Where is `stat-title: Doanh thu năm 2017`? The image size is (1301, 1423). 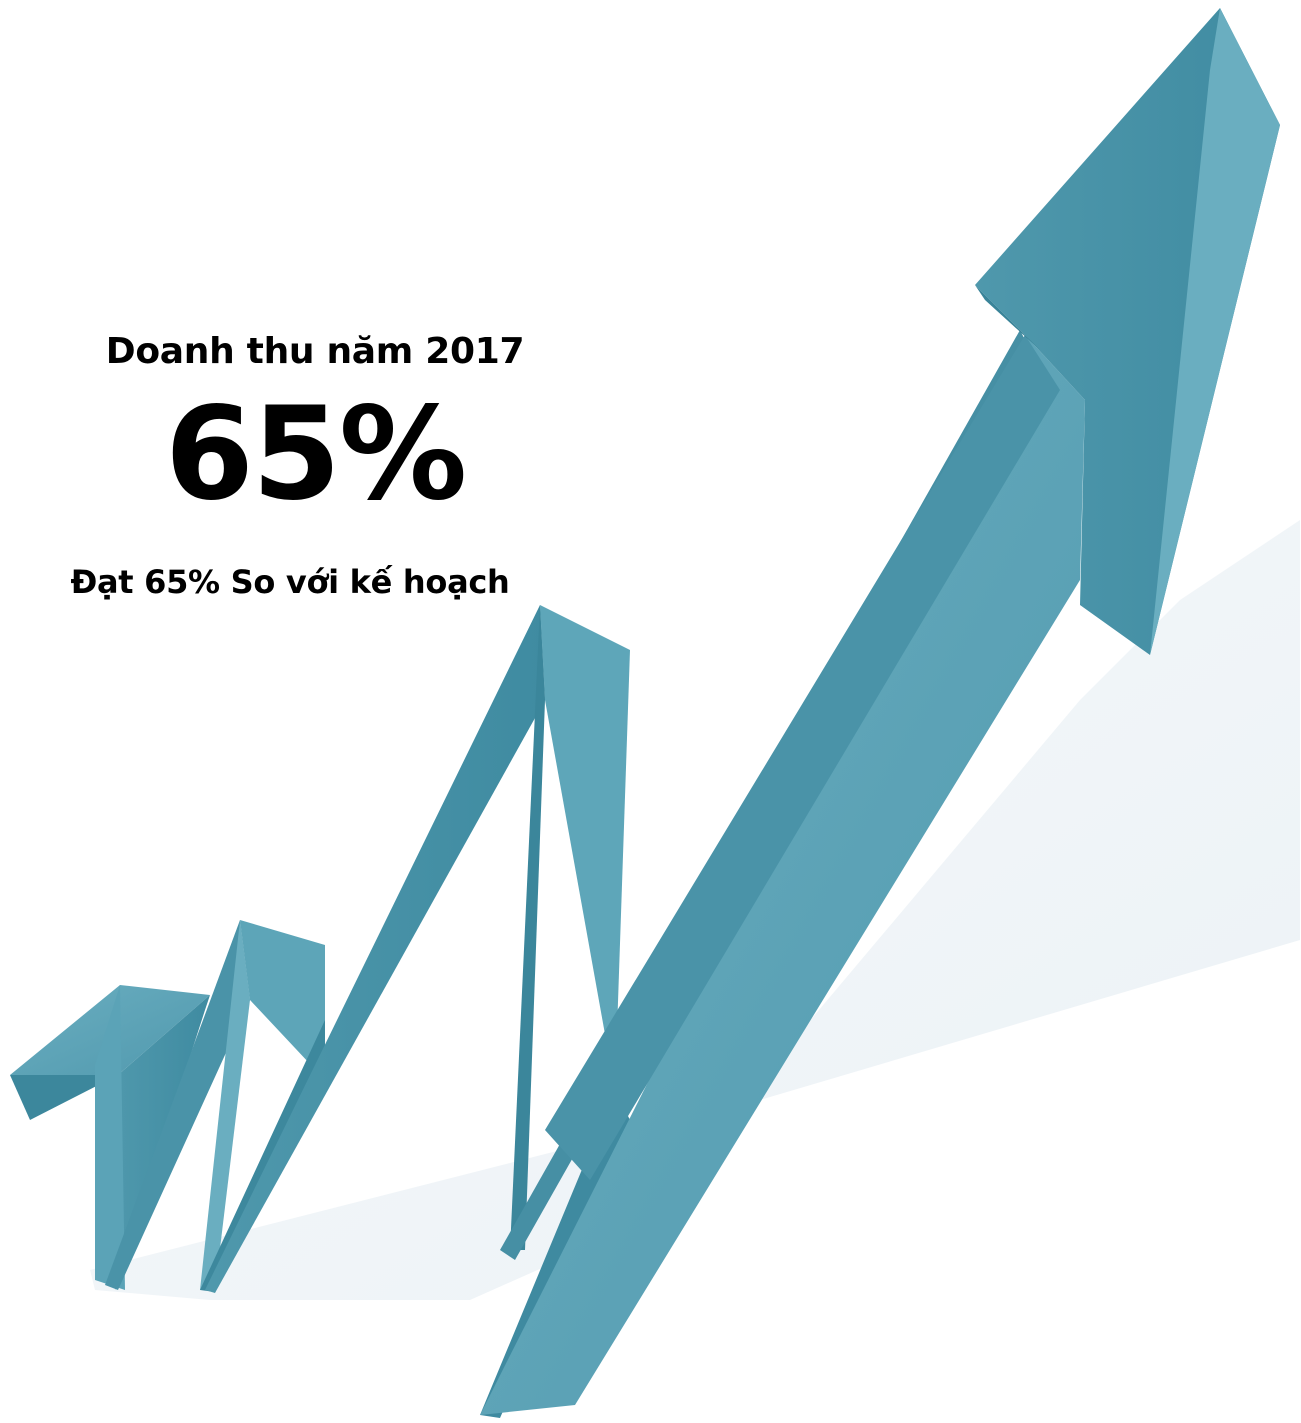
stat-title: Doanh thu năm 2017 is located at coordinates (315, 351).